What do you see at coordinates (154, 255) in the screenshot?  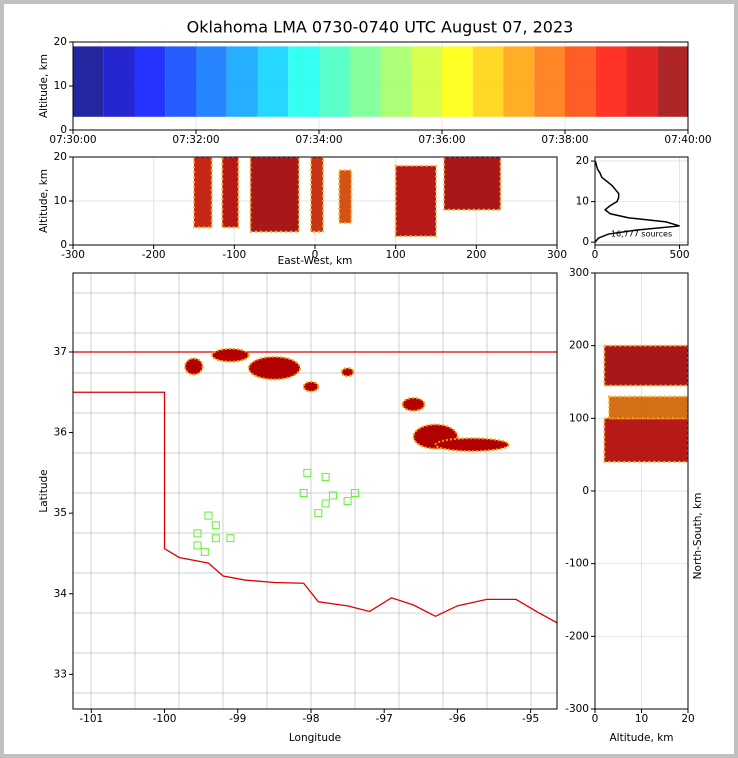 I see `x-tick-label: -200` at bounding box center [154, 255].